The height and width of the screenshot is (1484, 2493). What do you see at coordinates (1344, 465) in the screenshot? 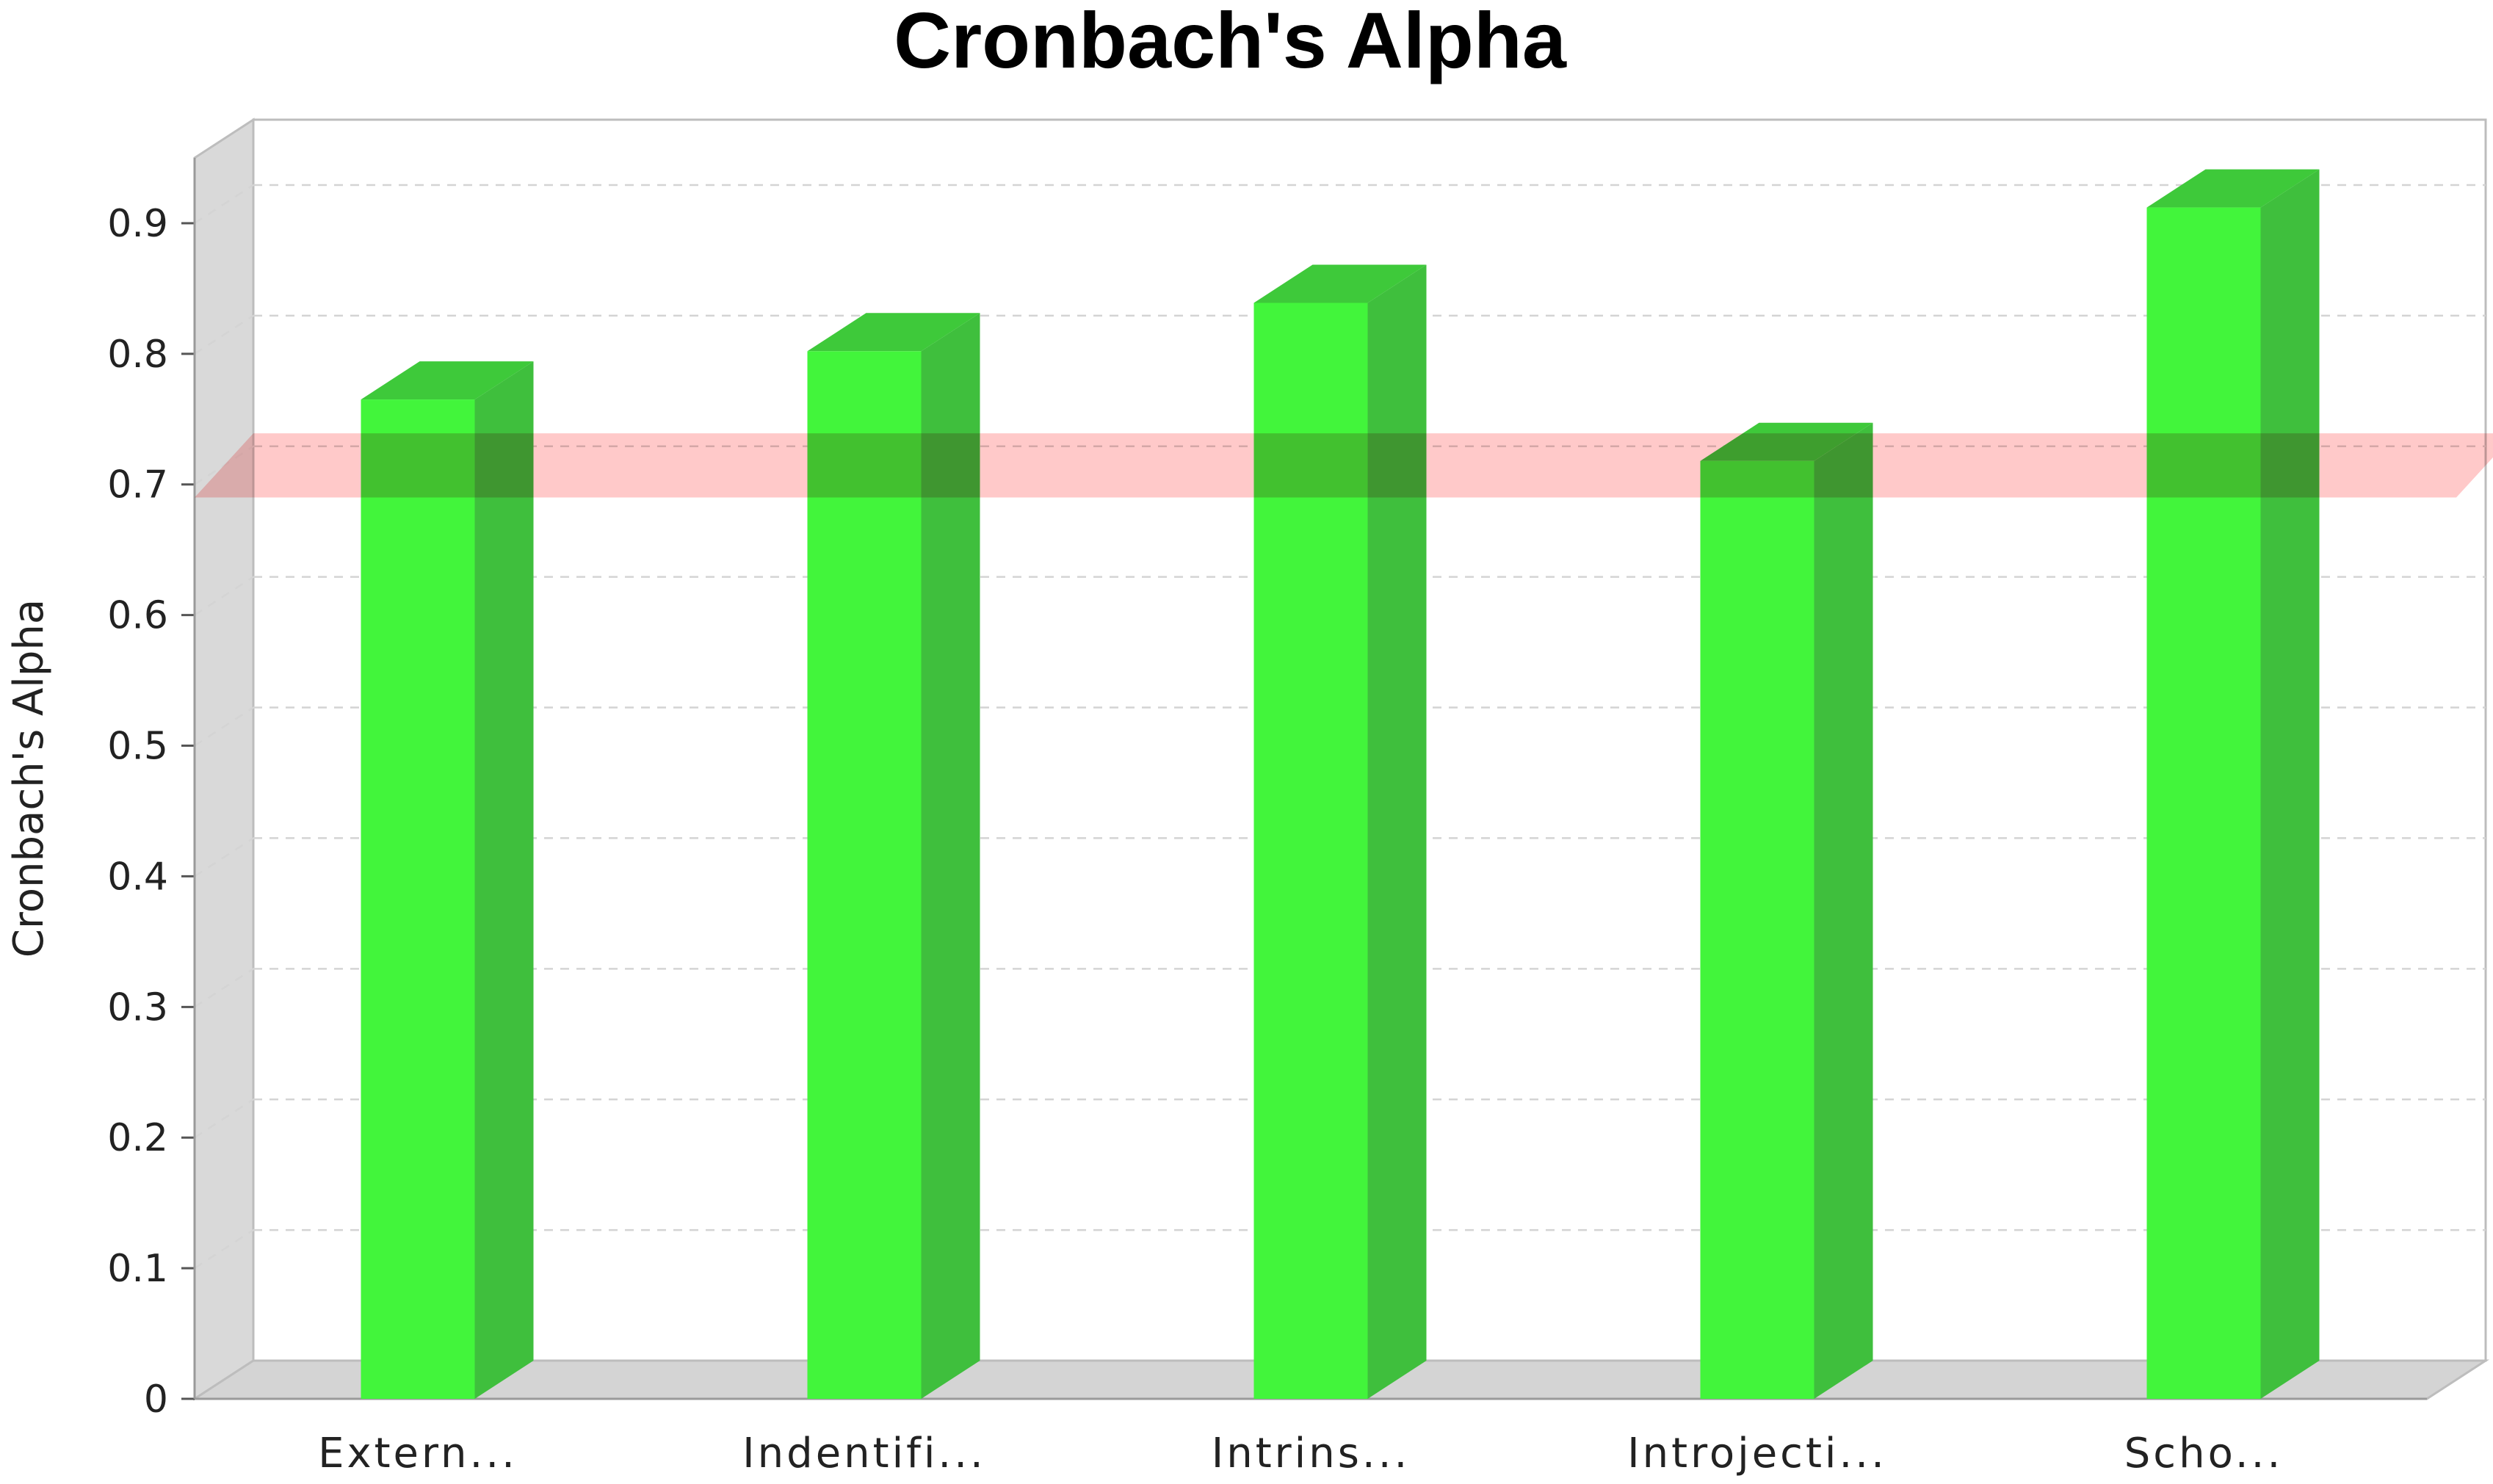
I see `reference-band` at bounding box center [1344, 465].